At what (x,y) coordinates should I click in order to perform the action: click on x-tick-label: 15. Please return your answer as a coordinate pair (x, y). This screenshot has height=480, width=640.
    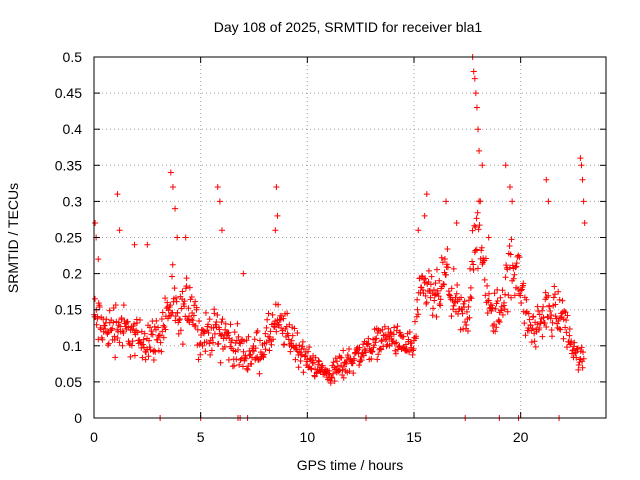
    Looking at the image, I should click on (414, 437).